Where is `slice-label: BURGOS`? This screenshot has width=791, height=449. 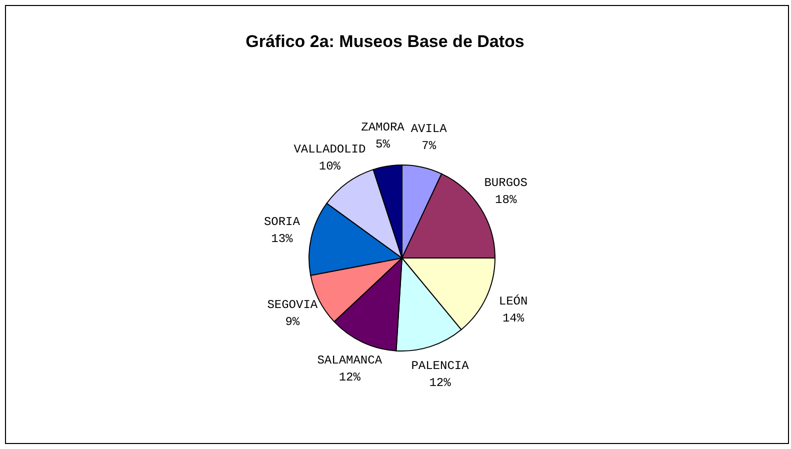 slice-label: BURGOS is located at coordinates (506, 183).